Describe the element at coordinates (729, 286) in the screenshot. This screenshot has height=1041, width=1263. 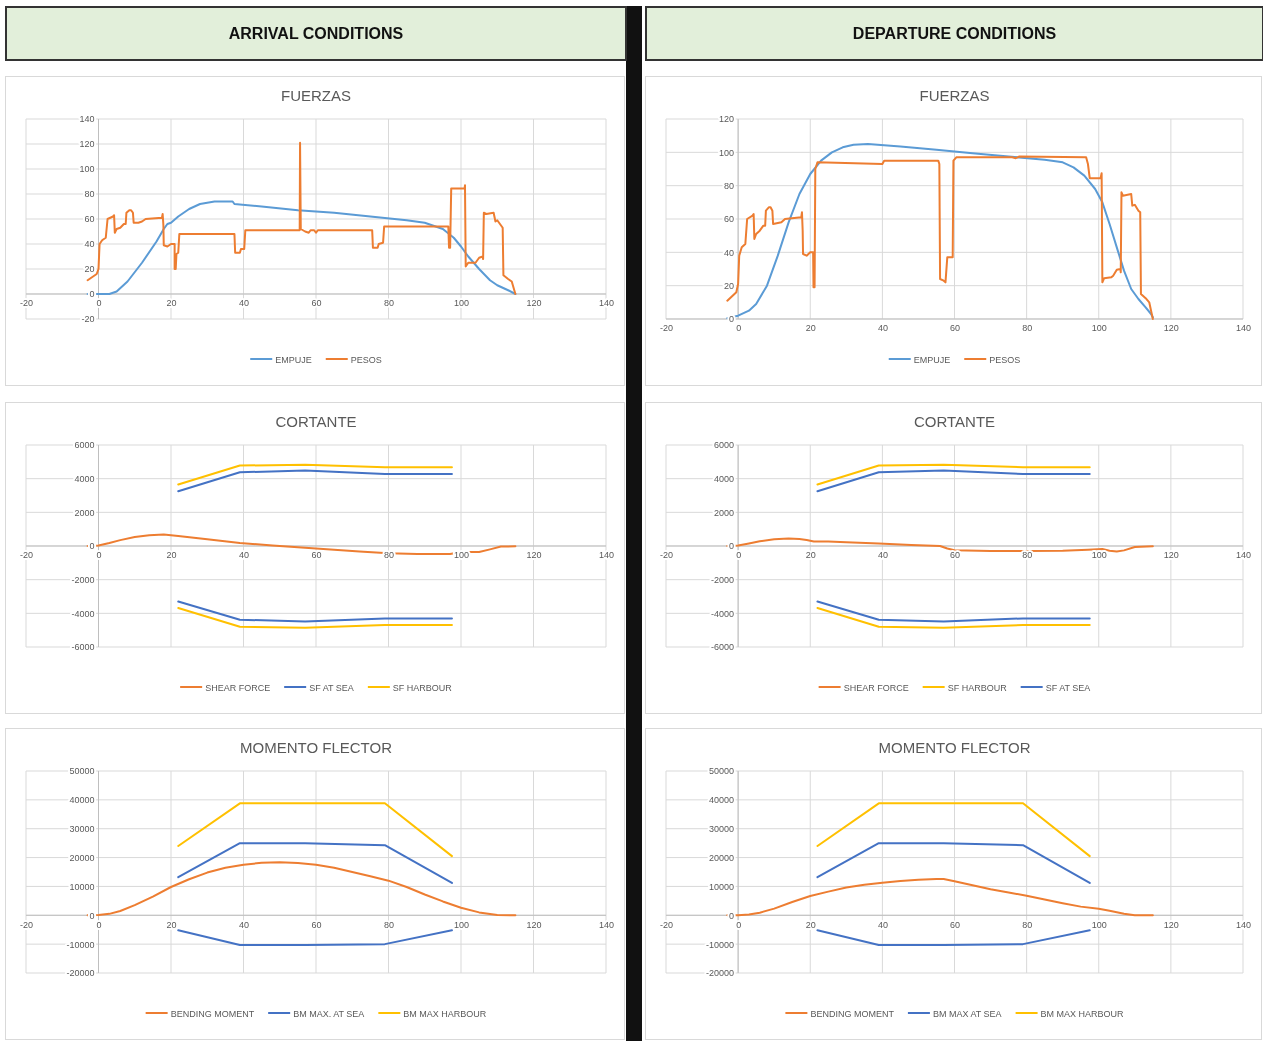
I see `y-tick-label: 20` at that location.